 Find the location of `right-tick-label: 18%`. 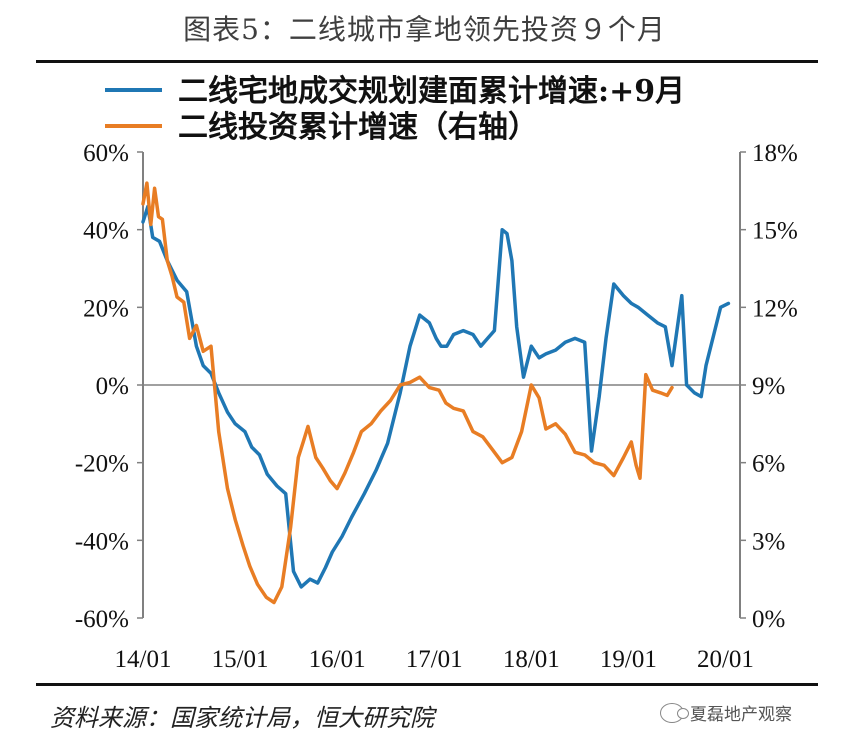

right-tick-label: 18% is located at coordinates (775, 153).